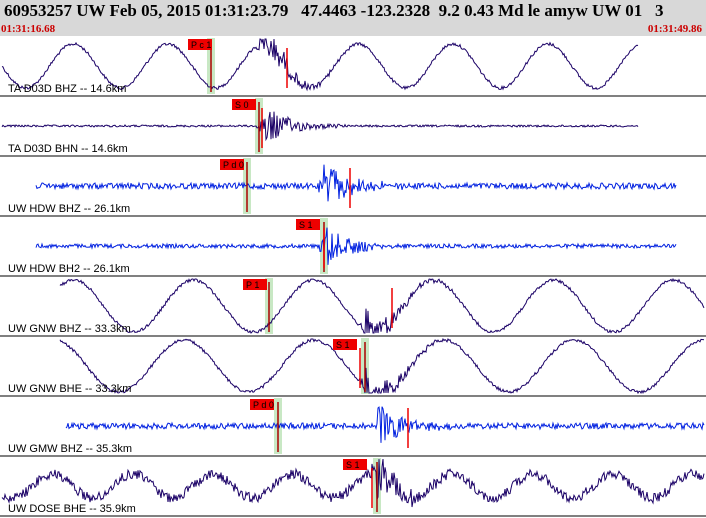 This screenshot has width=706, height=518. I want to click on station-label: UW GMW BHZ -- 35.3km, so click(70, 449).